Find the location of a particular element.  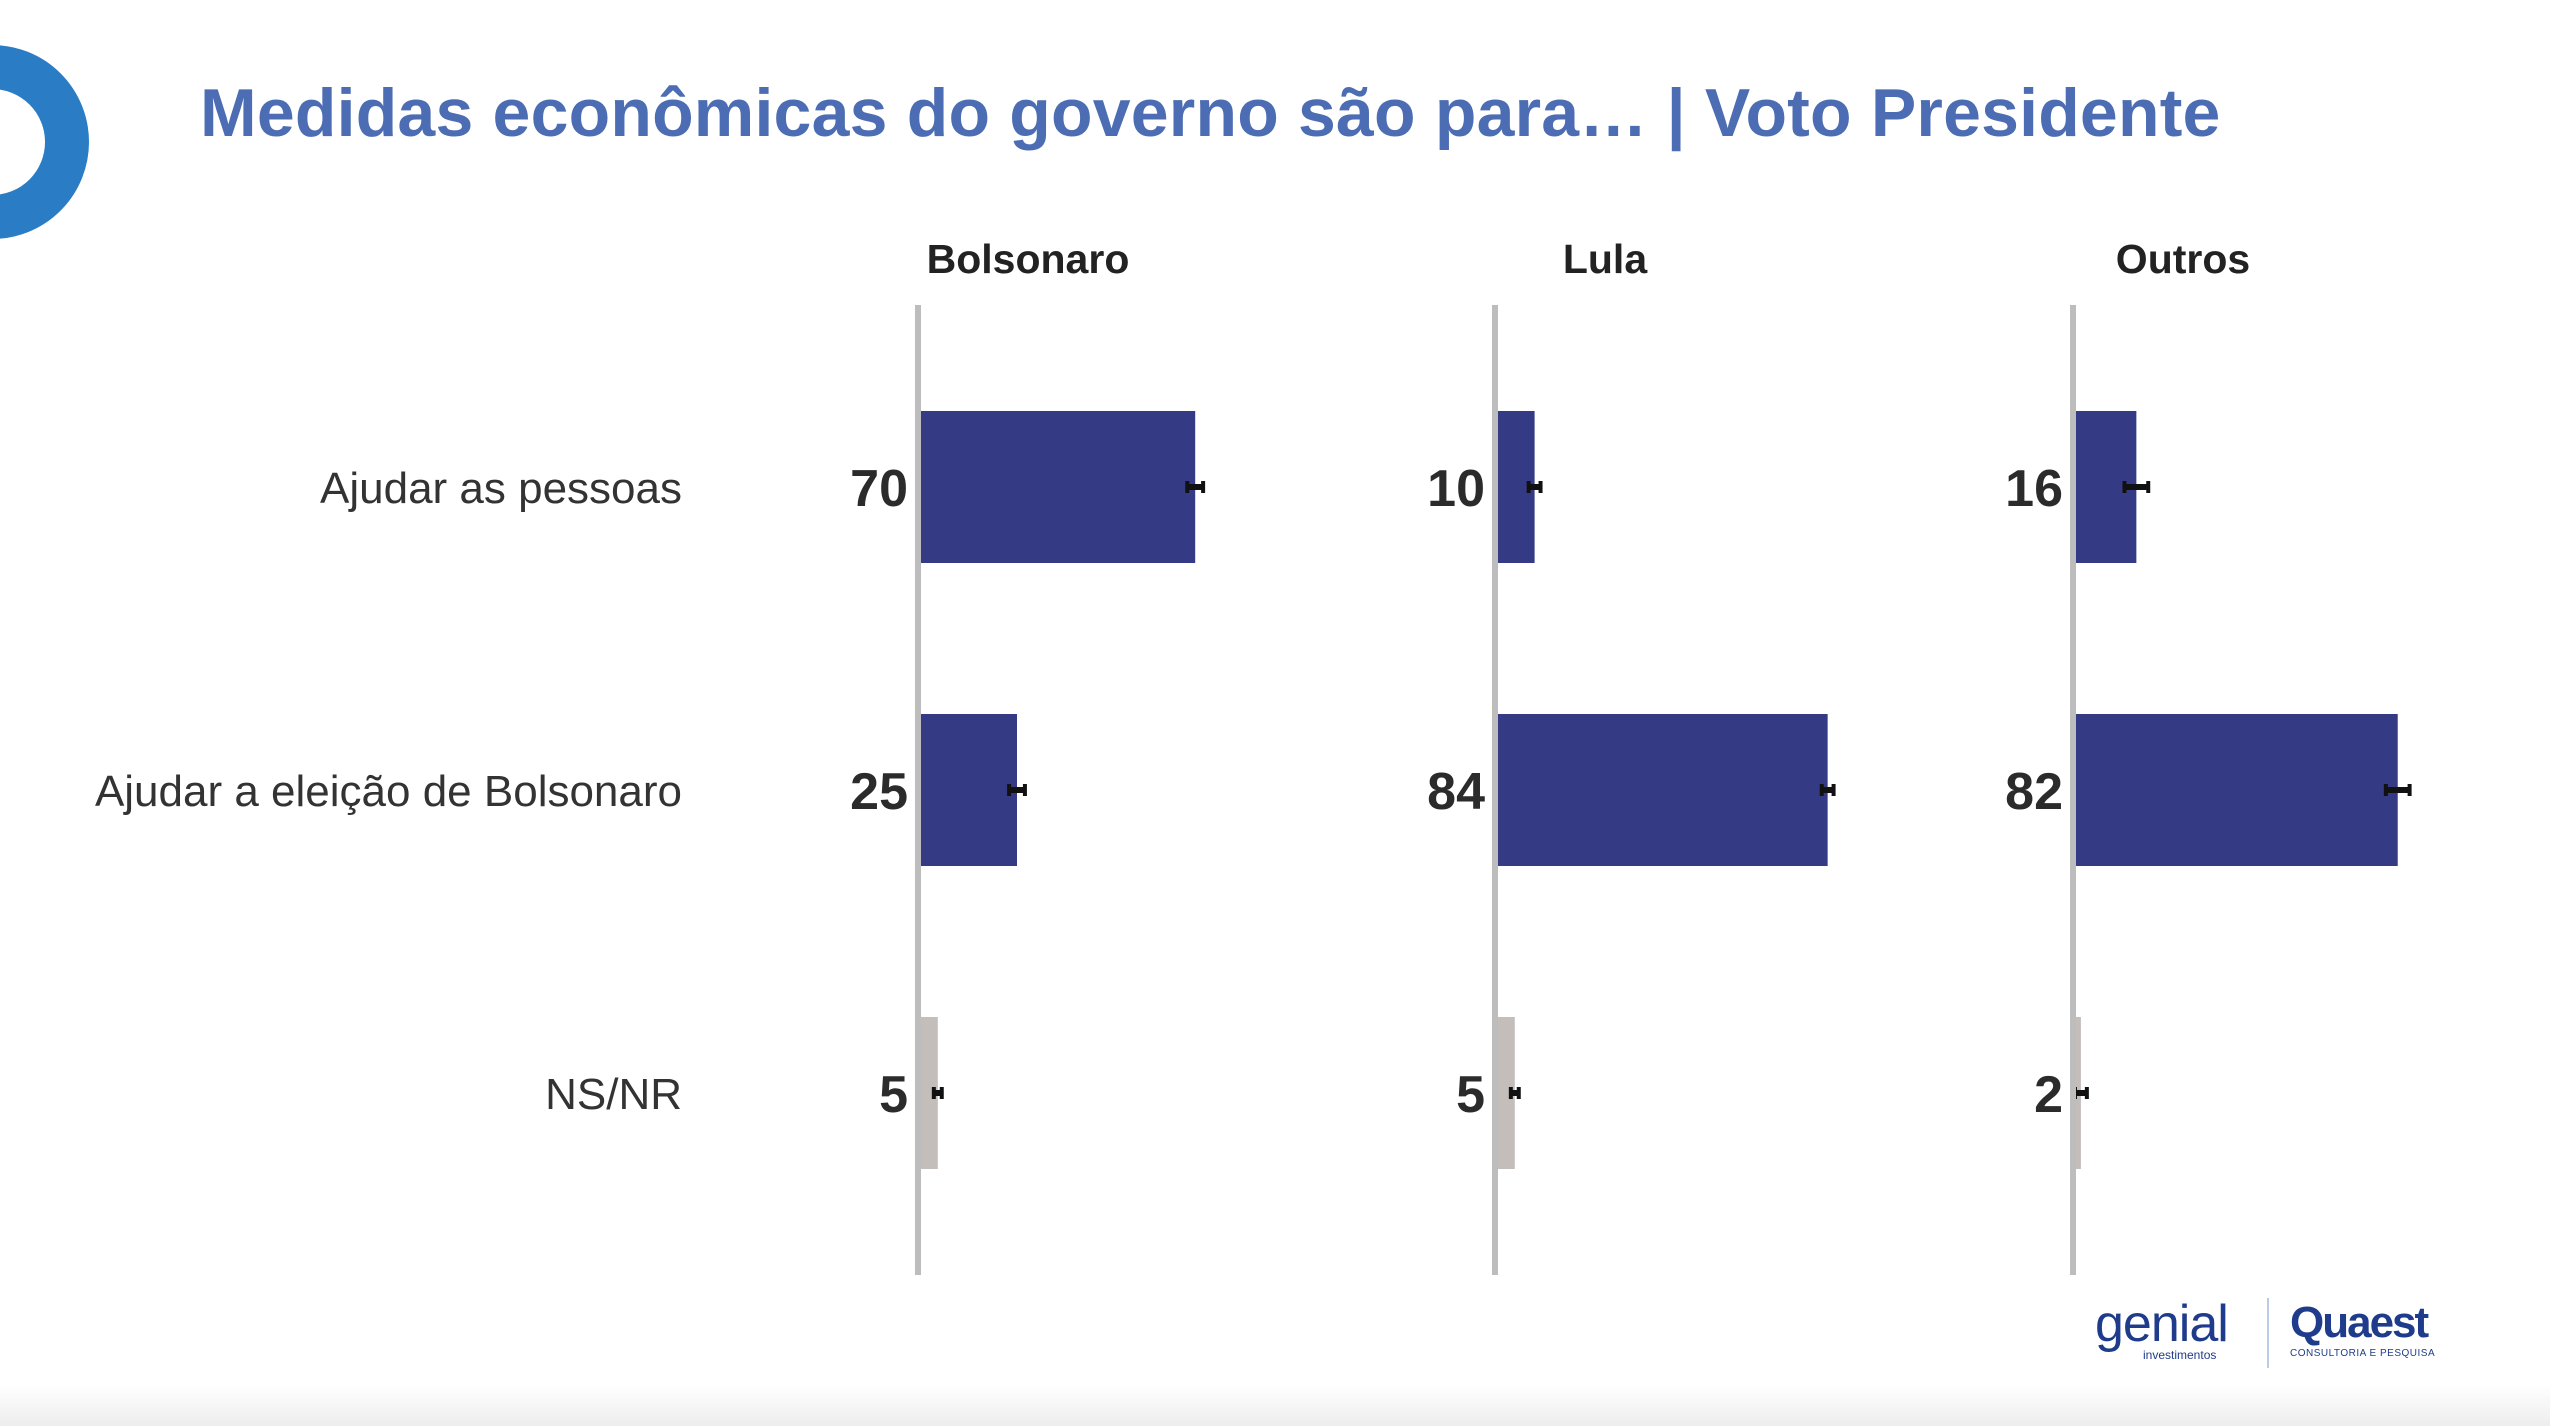

quaest-logo: Quaest CONSULTORIA E PESQUISA is located at coordinates (2362, 1328).